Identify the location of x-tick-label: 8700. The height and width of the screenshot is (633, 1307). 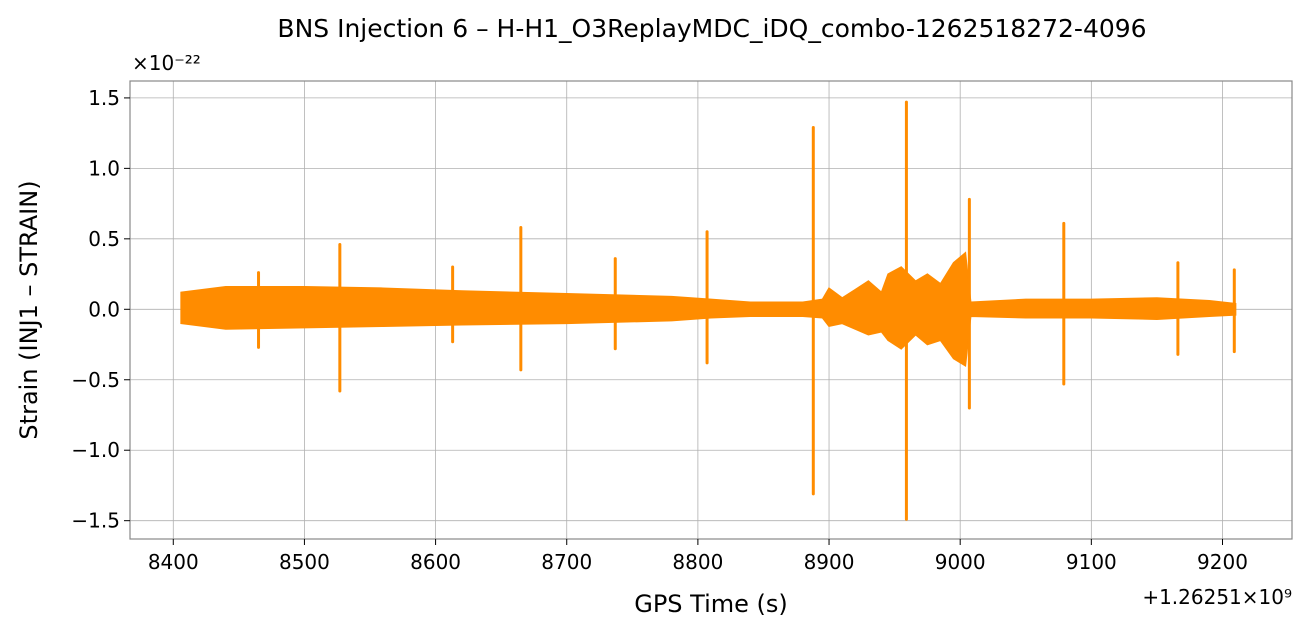
(566, 562).